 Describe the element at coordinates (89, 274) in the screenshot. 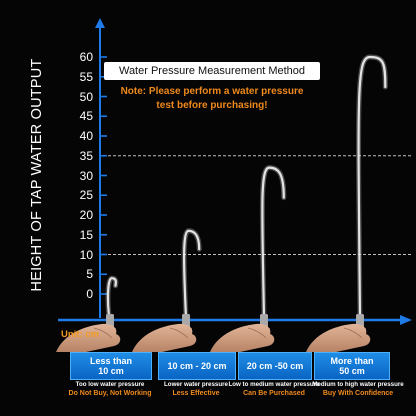

I see `axis-tick-label: 5` at that location.